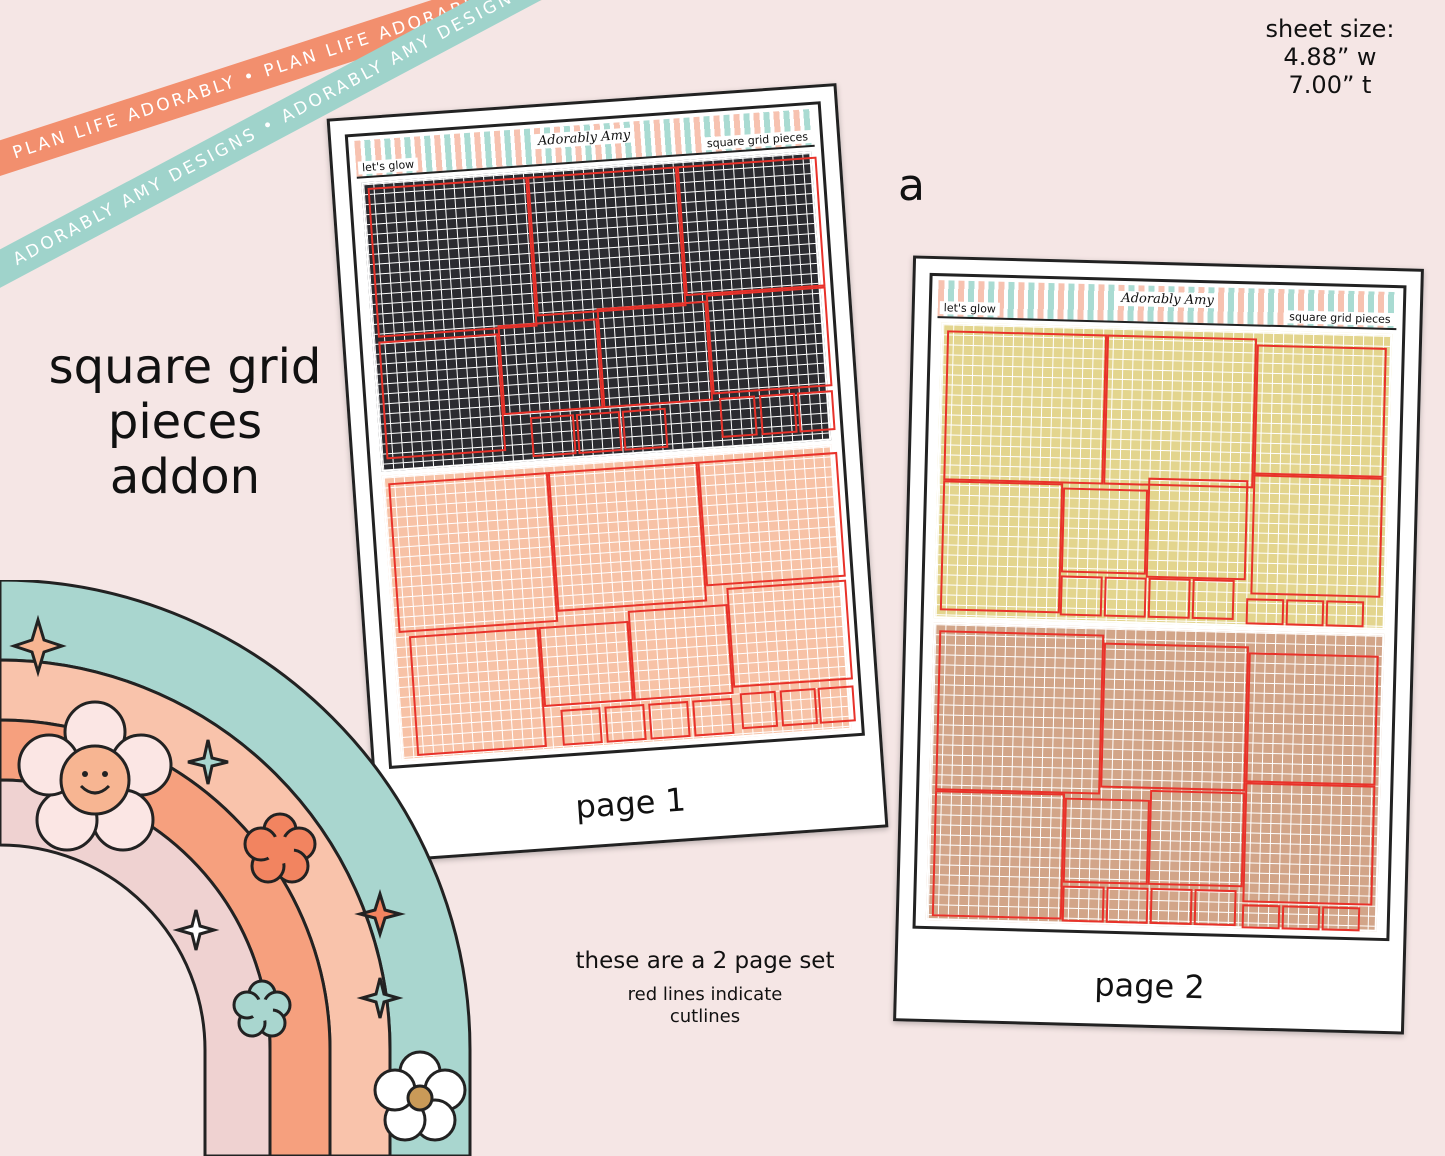 The height and width of the screenshot is (1156, 1445). Describe the element at coordinates (262, 1008) in the screenshot. I see `teal-flower-icon` at that location.